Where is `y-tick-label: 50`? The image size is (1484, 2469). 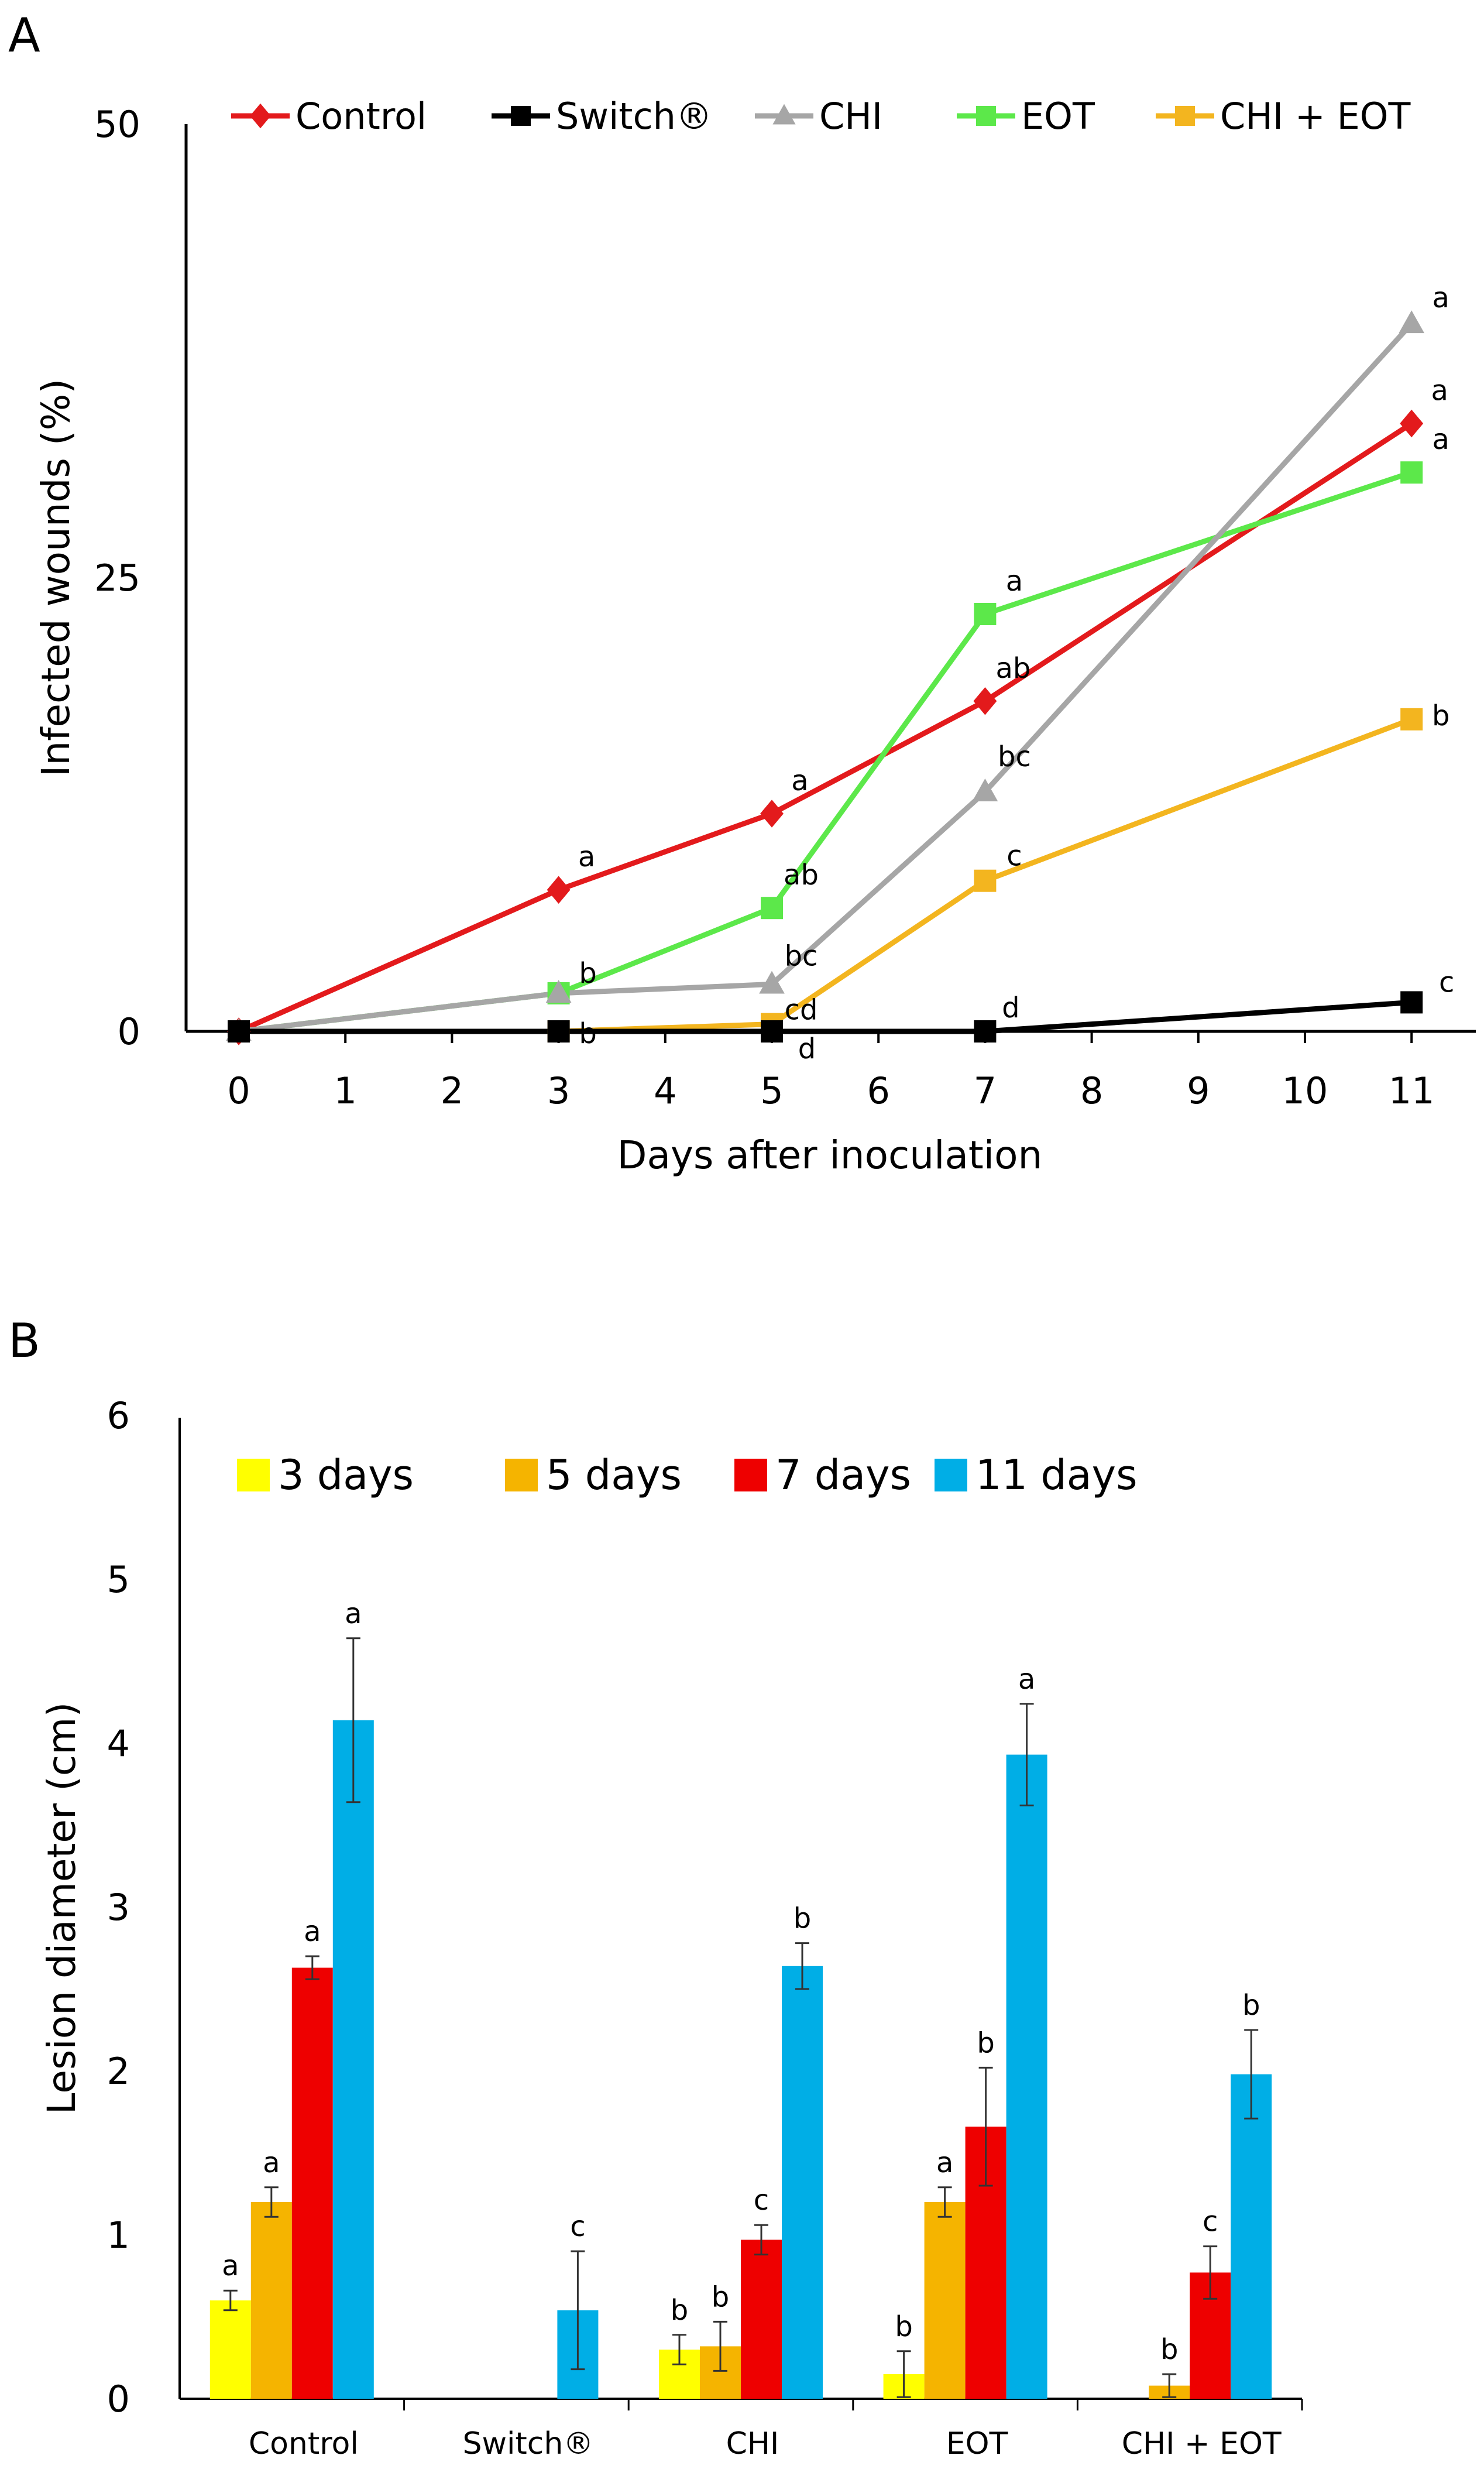 y-tick-label: 50 is located at coordinates (117, 125).